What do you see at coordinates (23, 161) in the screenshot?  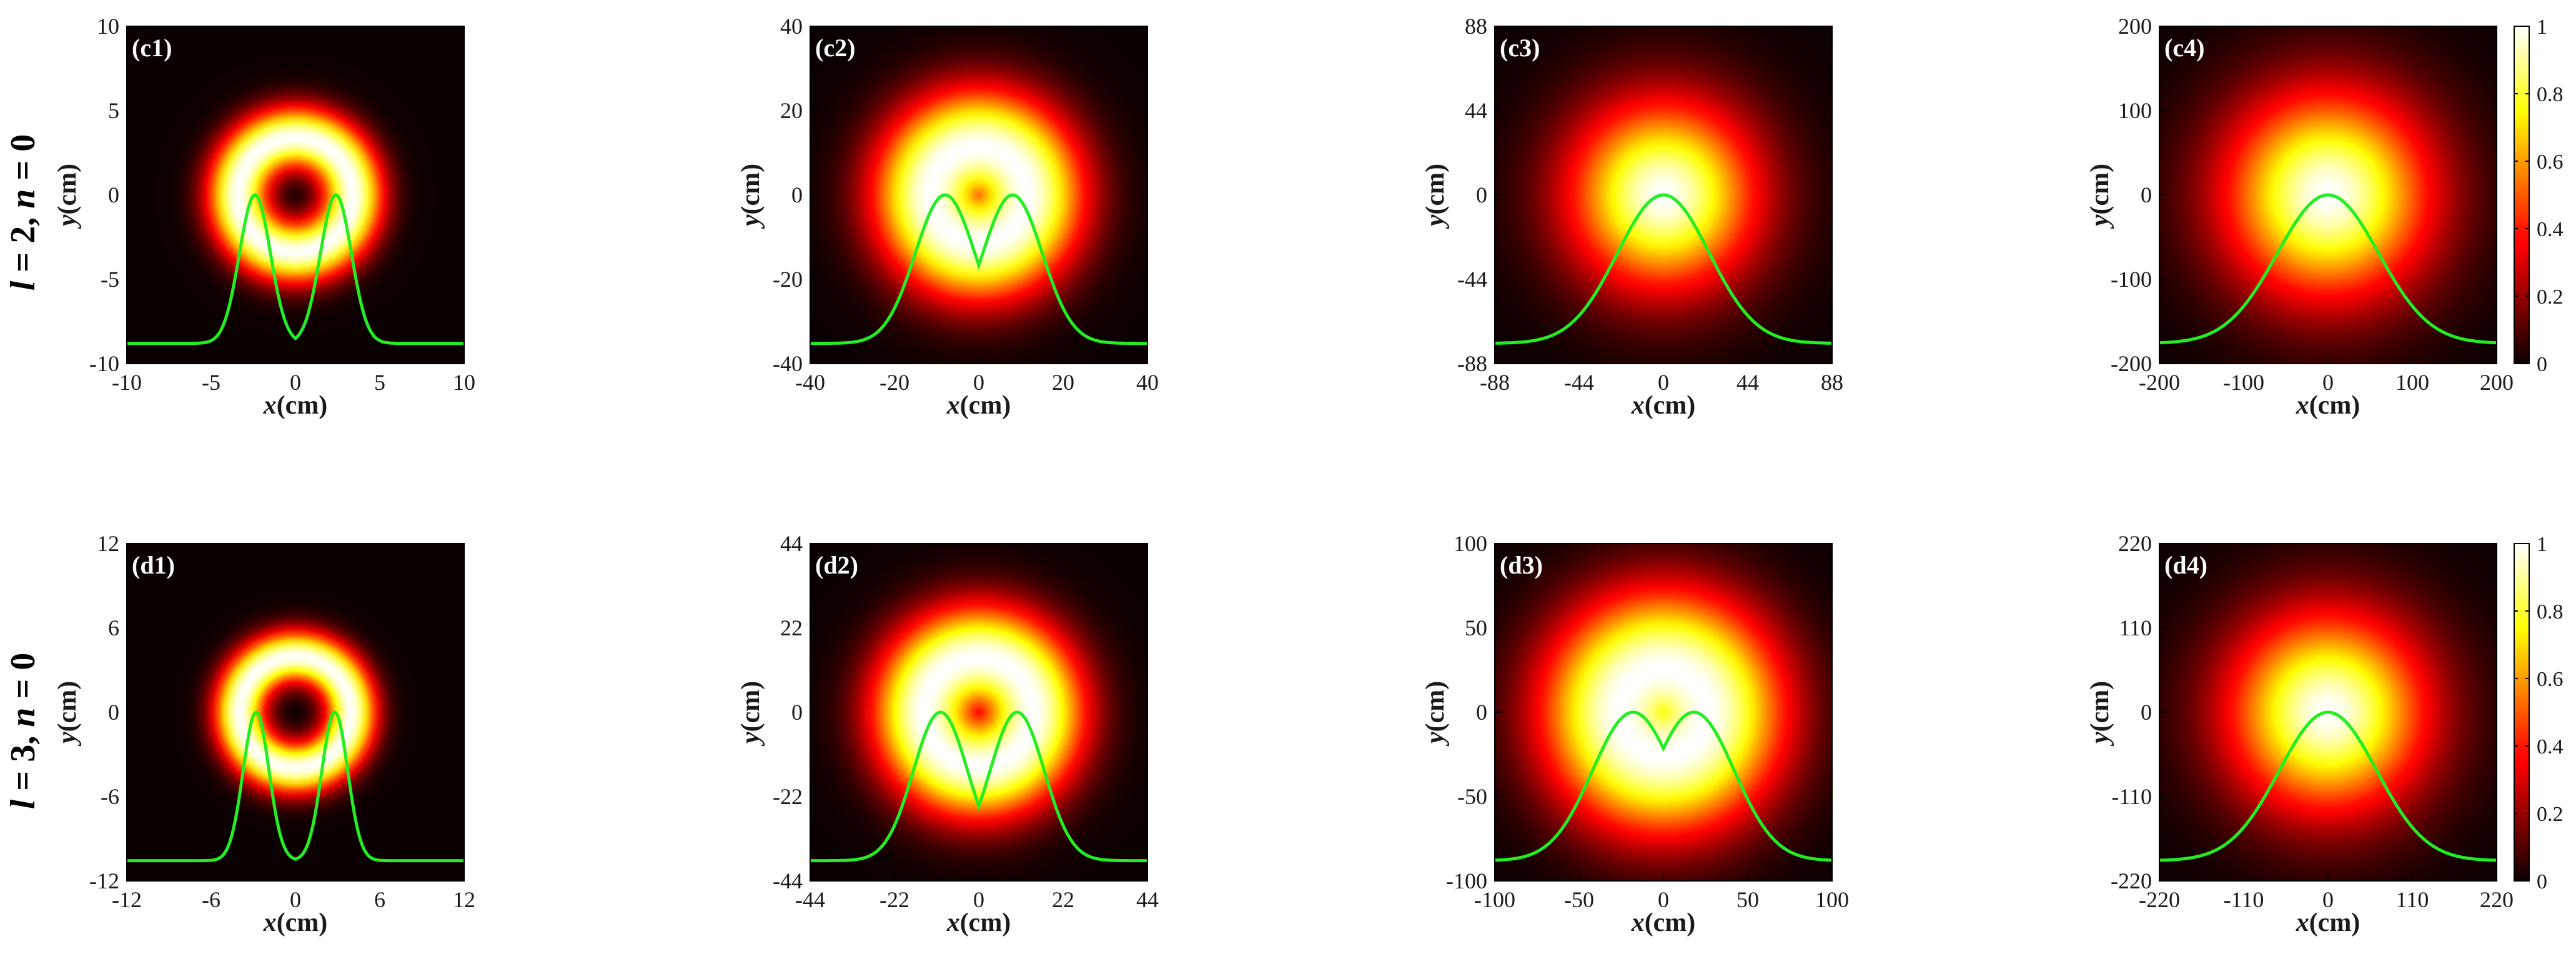 I see `row-label-1-eq2: = 0` at bounding box center [23, 161].